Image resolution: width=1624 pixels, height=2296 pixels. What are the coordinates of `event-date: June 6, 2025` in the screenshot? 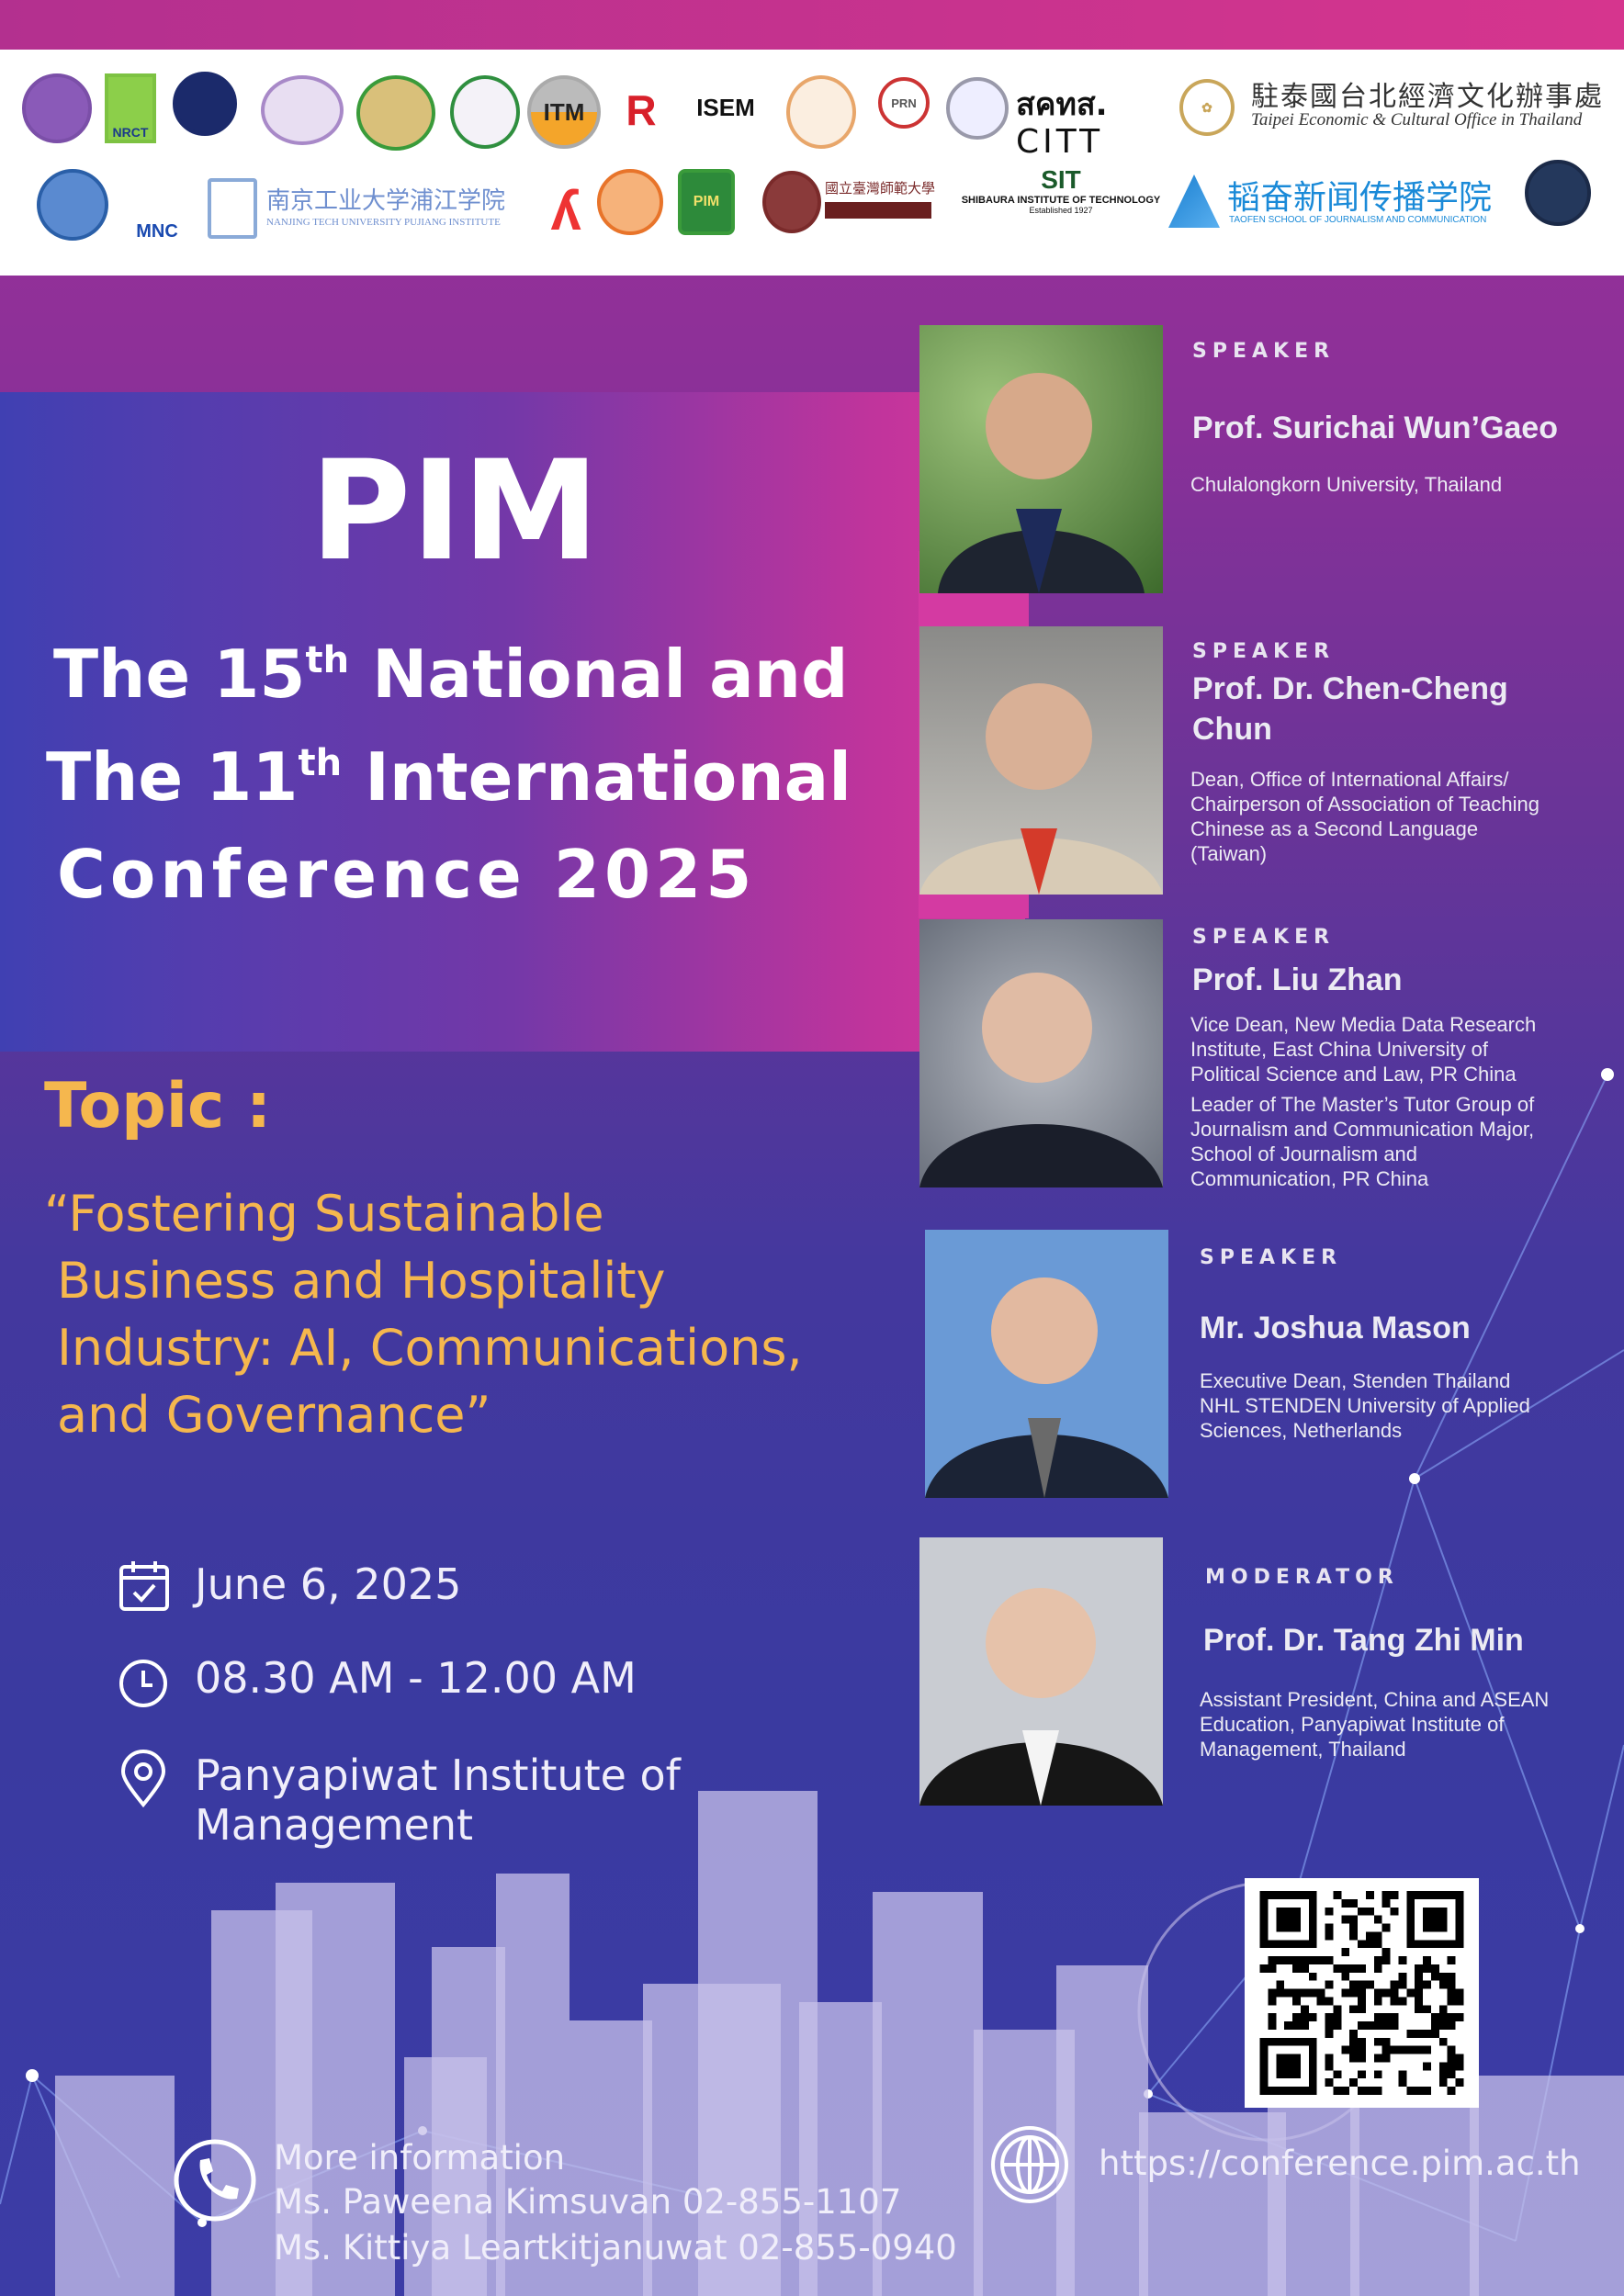 It's located at (328, 1584).